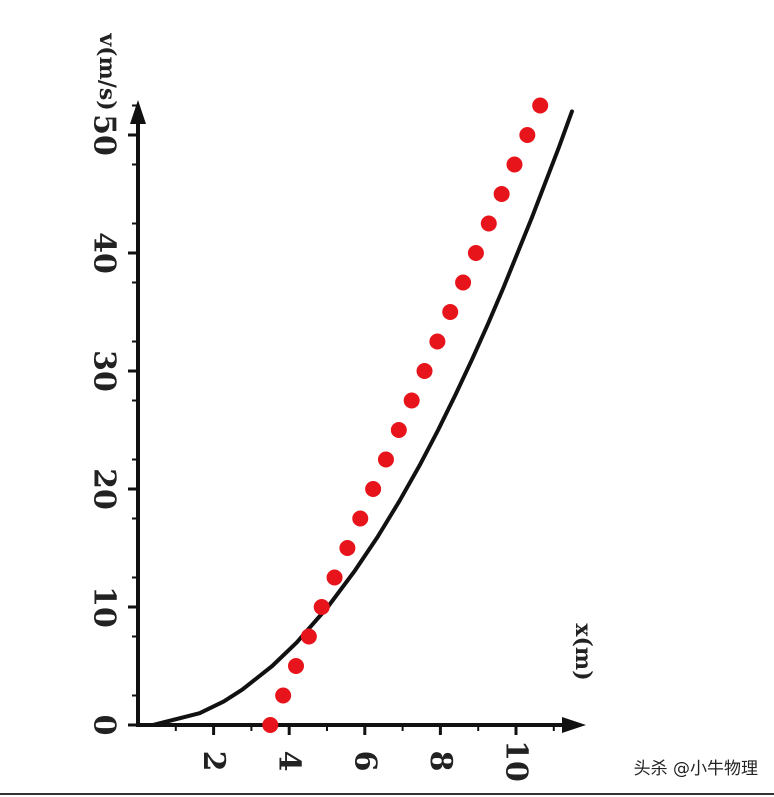  I want to click on x-tick-label: 0, so click(104, 725).